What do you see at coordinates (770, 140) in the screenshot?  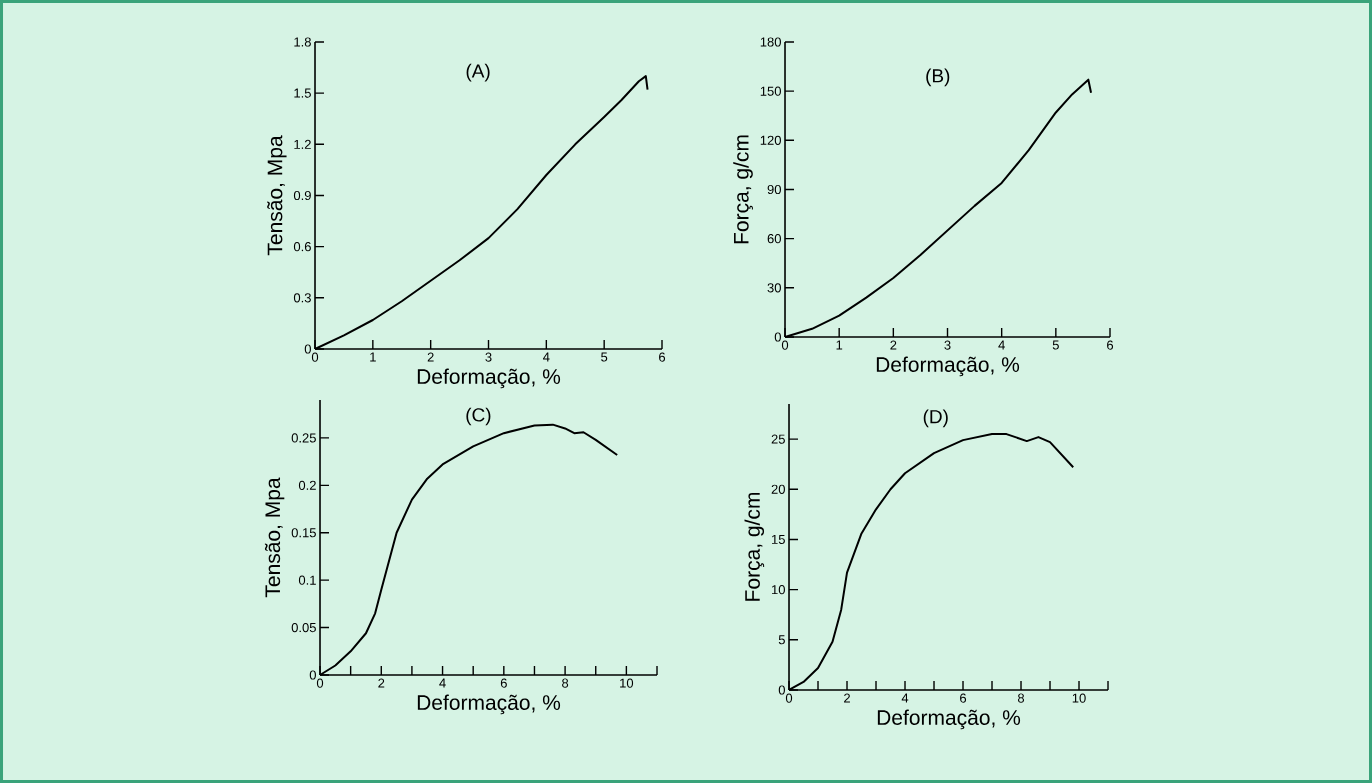 I see `y-tick-label: 120` at bounding box center [770, 140].